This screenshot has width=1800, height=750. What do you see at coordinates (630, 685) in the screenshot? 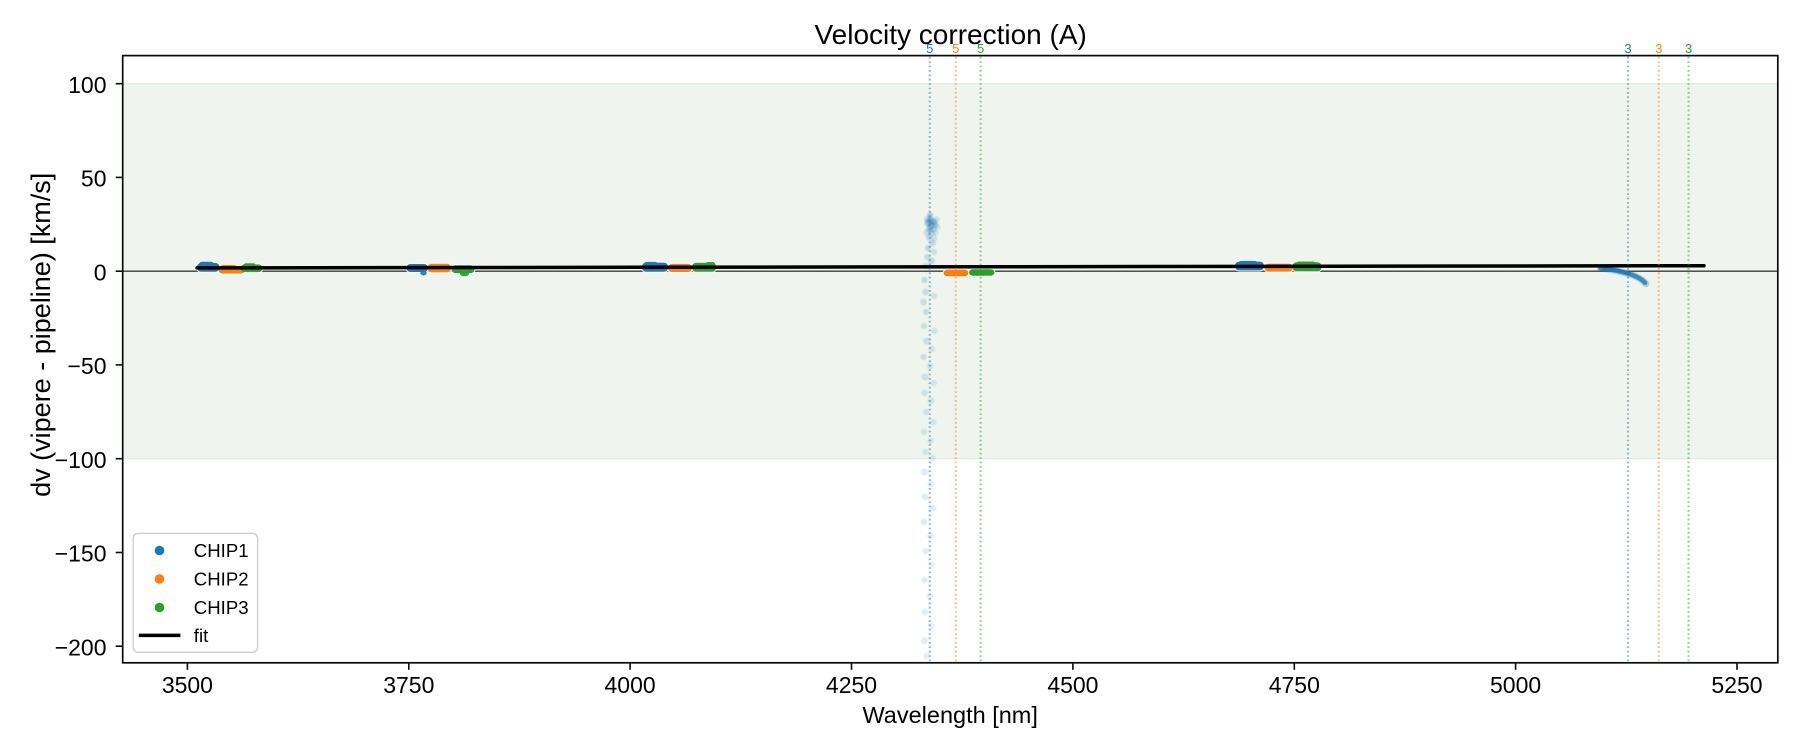
I see `svg-text: 4000` at bounding box center [630, 685].